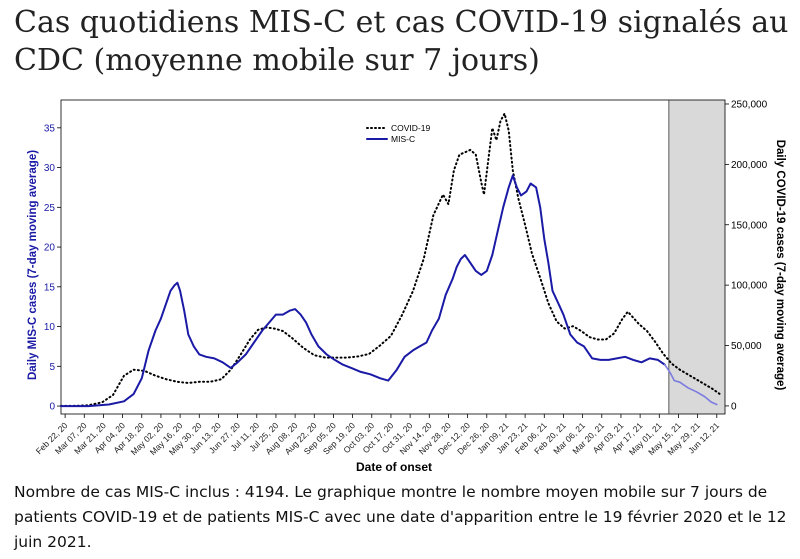  I want to click on right-tick-label: 200,000, so click(749, 165).